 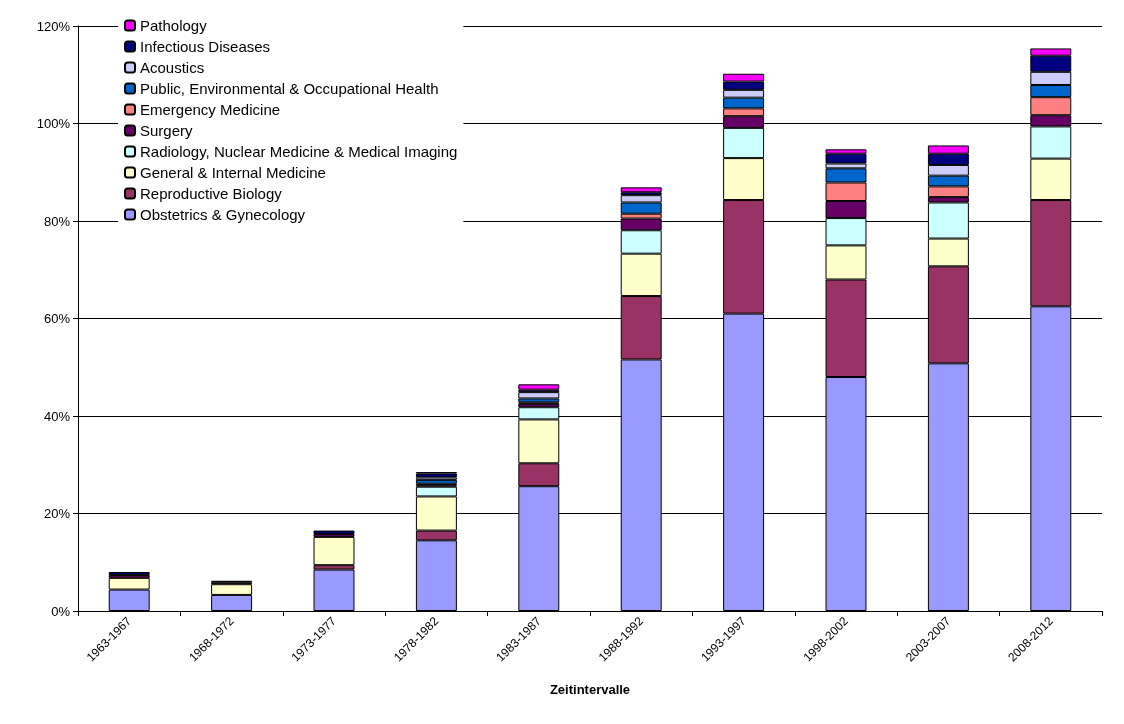 What do you see at coordinates (233, 172) in the screenshot?
I see `legend-label: General & Internal Medicine` at bounding box center [233, 172].